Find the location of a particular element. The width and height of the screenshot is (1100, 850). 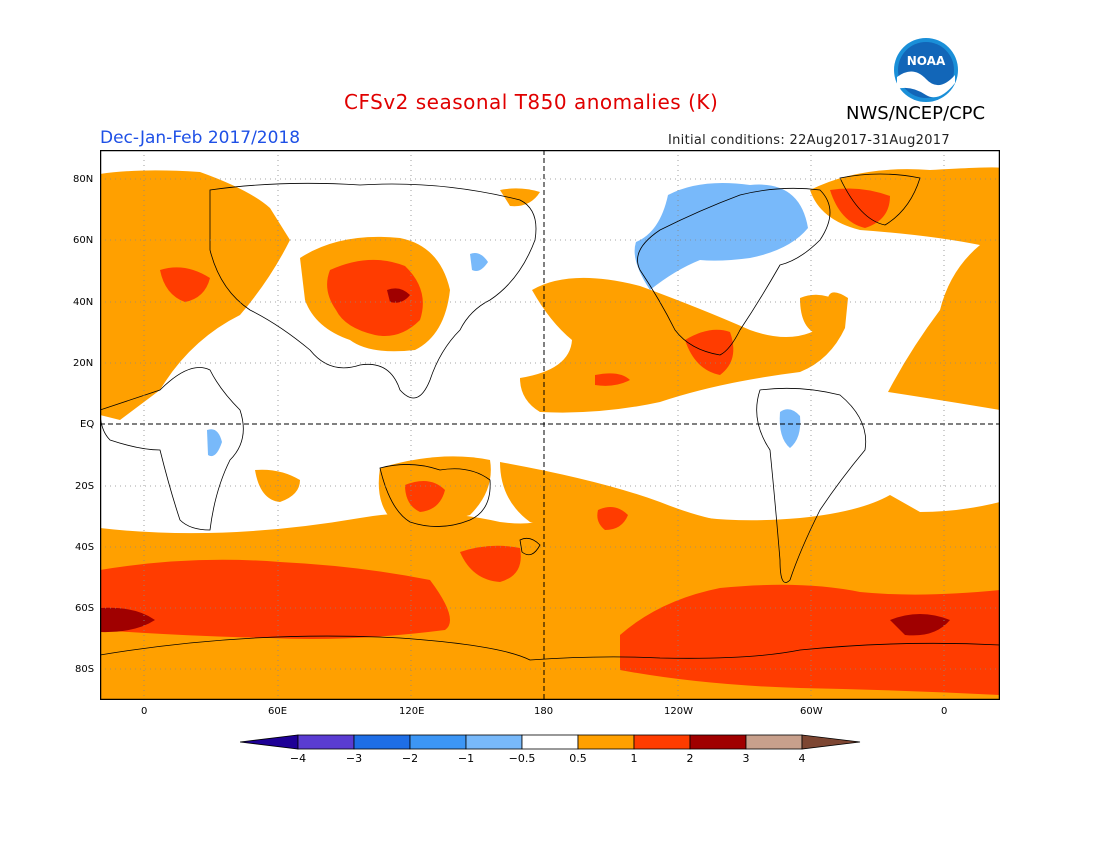

colorbar-tick-label: 4 is located at coordinates (802, 758).